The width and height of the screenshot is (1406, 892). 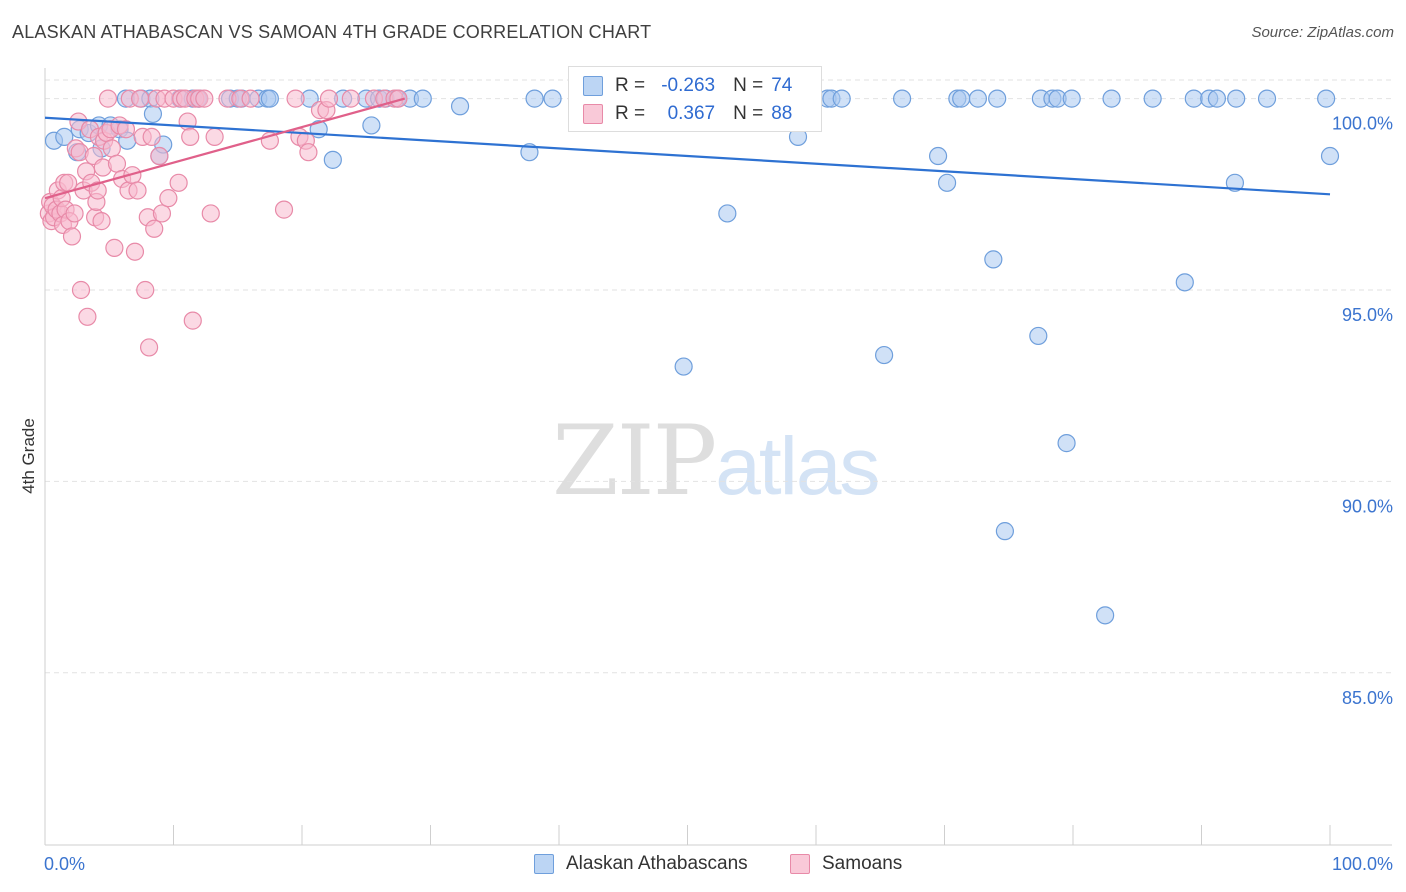 I want to click on y-tick-label: 85.0%, so click(x=1367, y=698).